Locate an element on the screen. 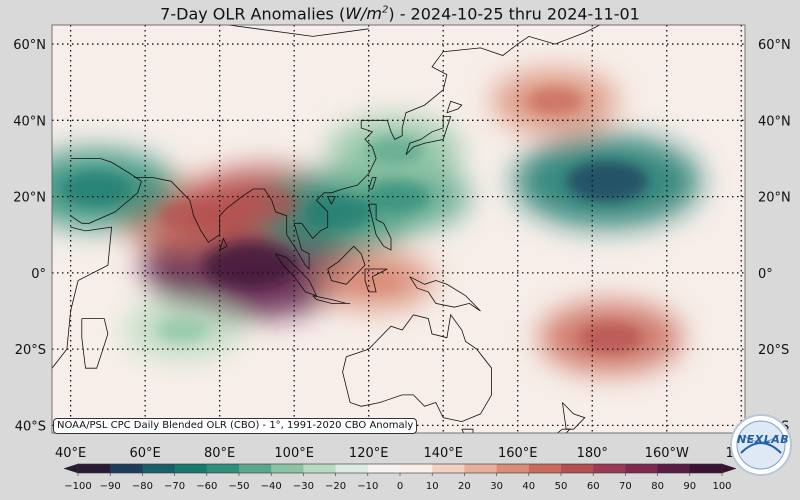  longitude-label: 120°E is located at coordinates (369, 453).